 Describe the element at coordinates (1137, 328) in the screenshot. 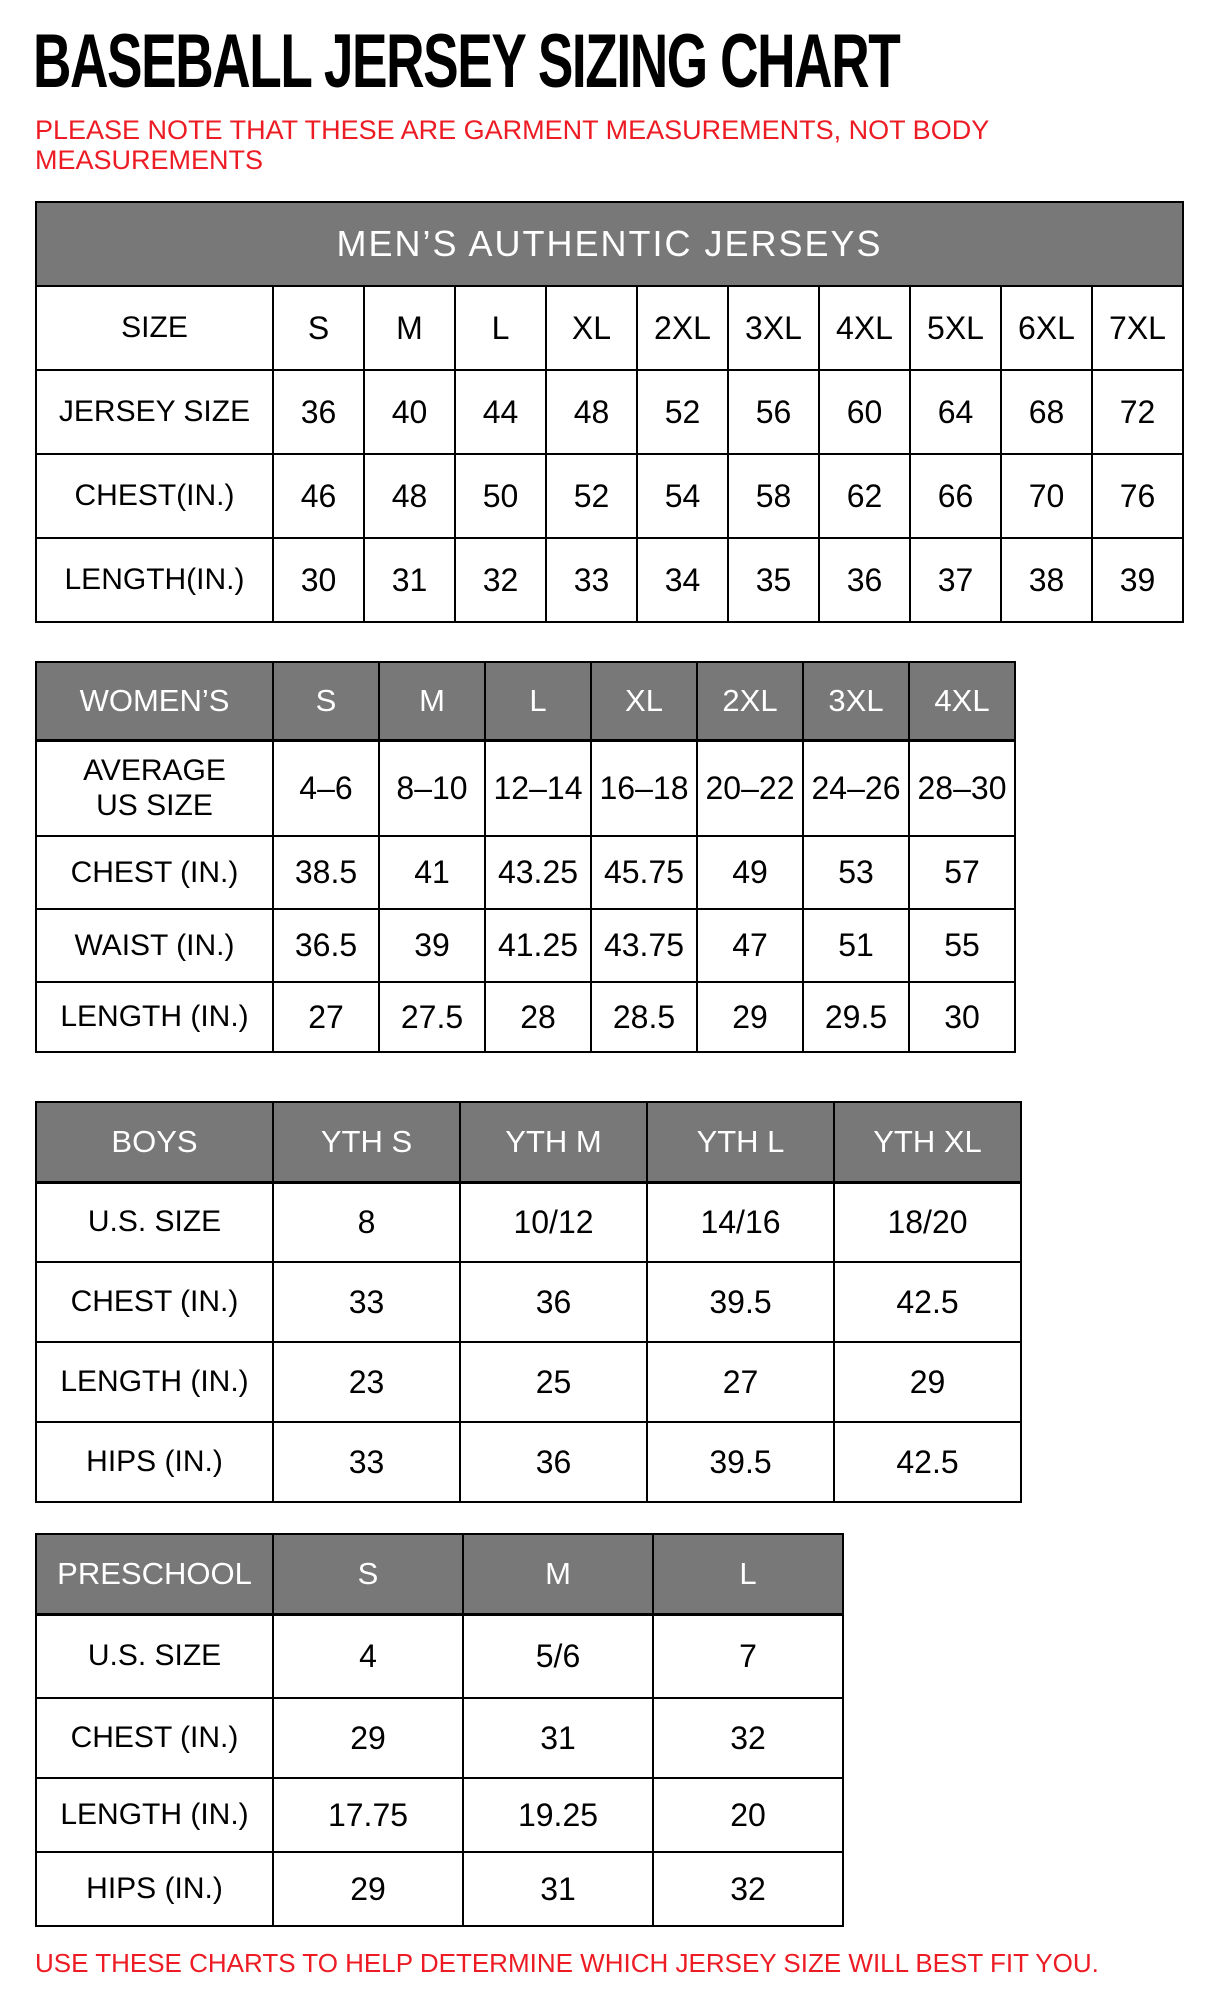

I see `size-col-header: 7XL` at that location.